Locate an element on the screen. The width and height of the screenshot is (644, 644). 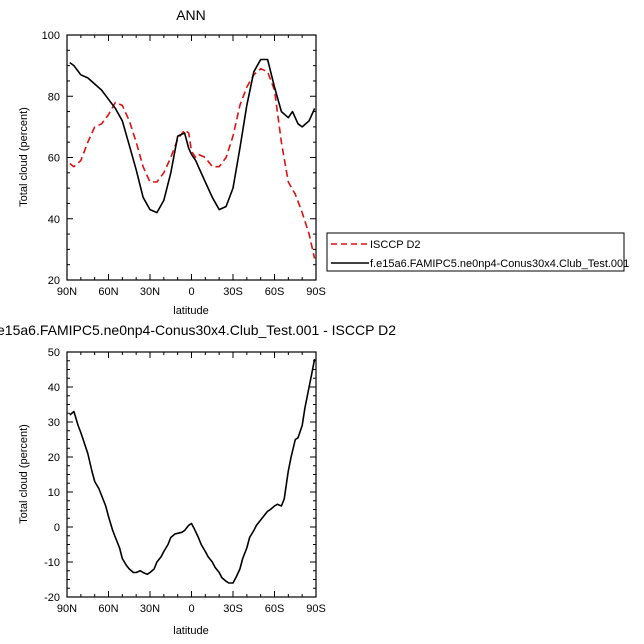
top-ytick-label: 80 is located at coordinates (54, 97).